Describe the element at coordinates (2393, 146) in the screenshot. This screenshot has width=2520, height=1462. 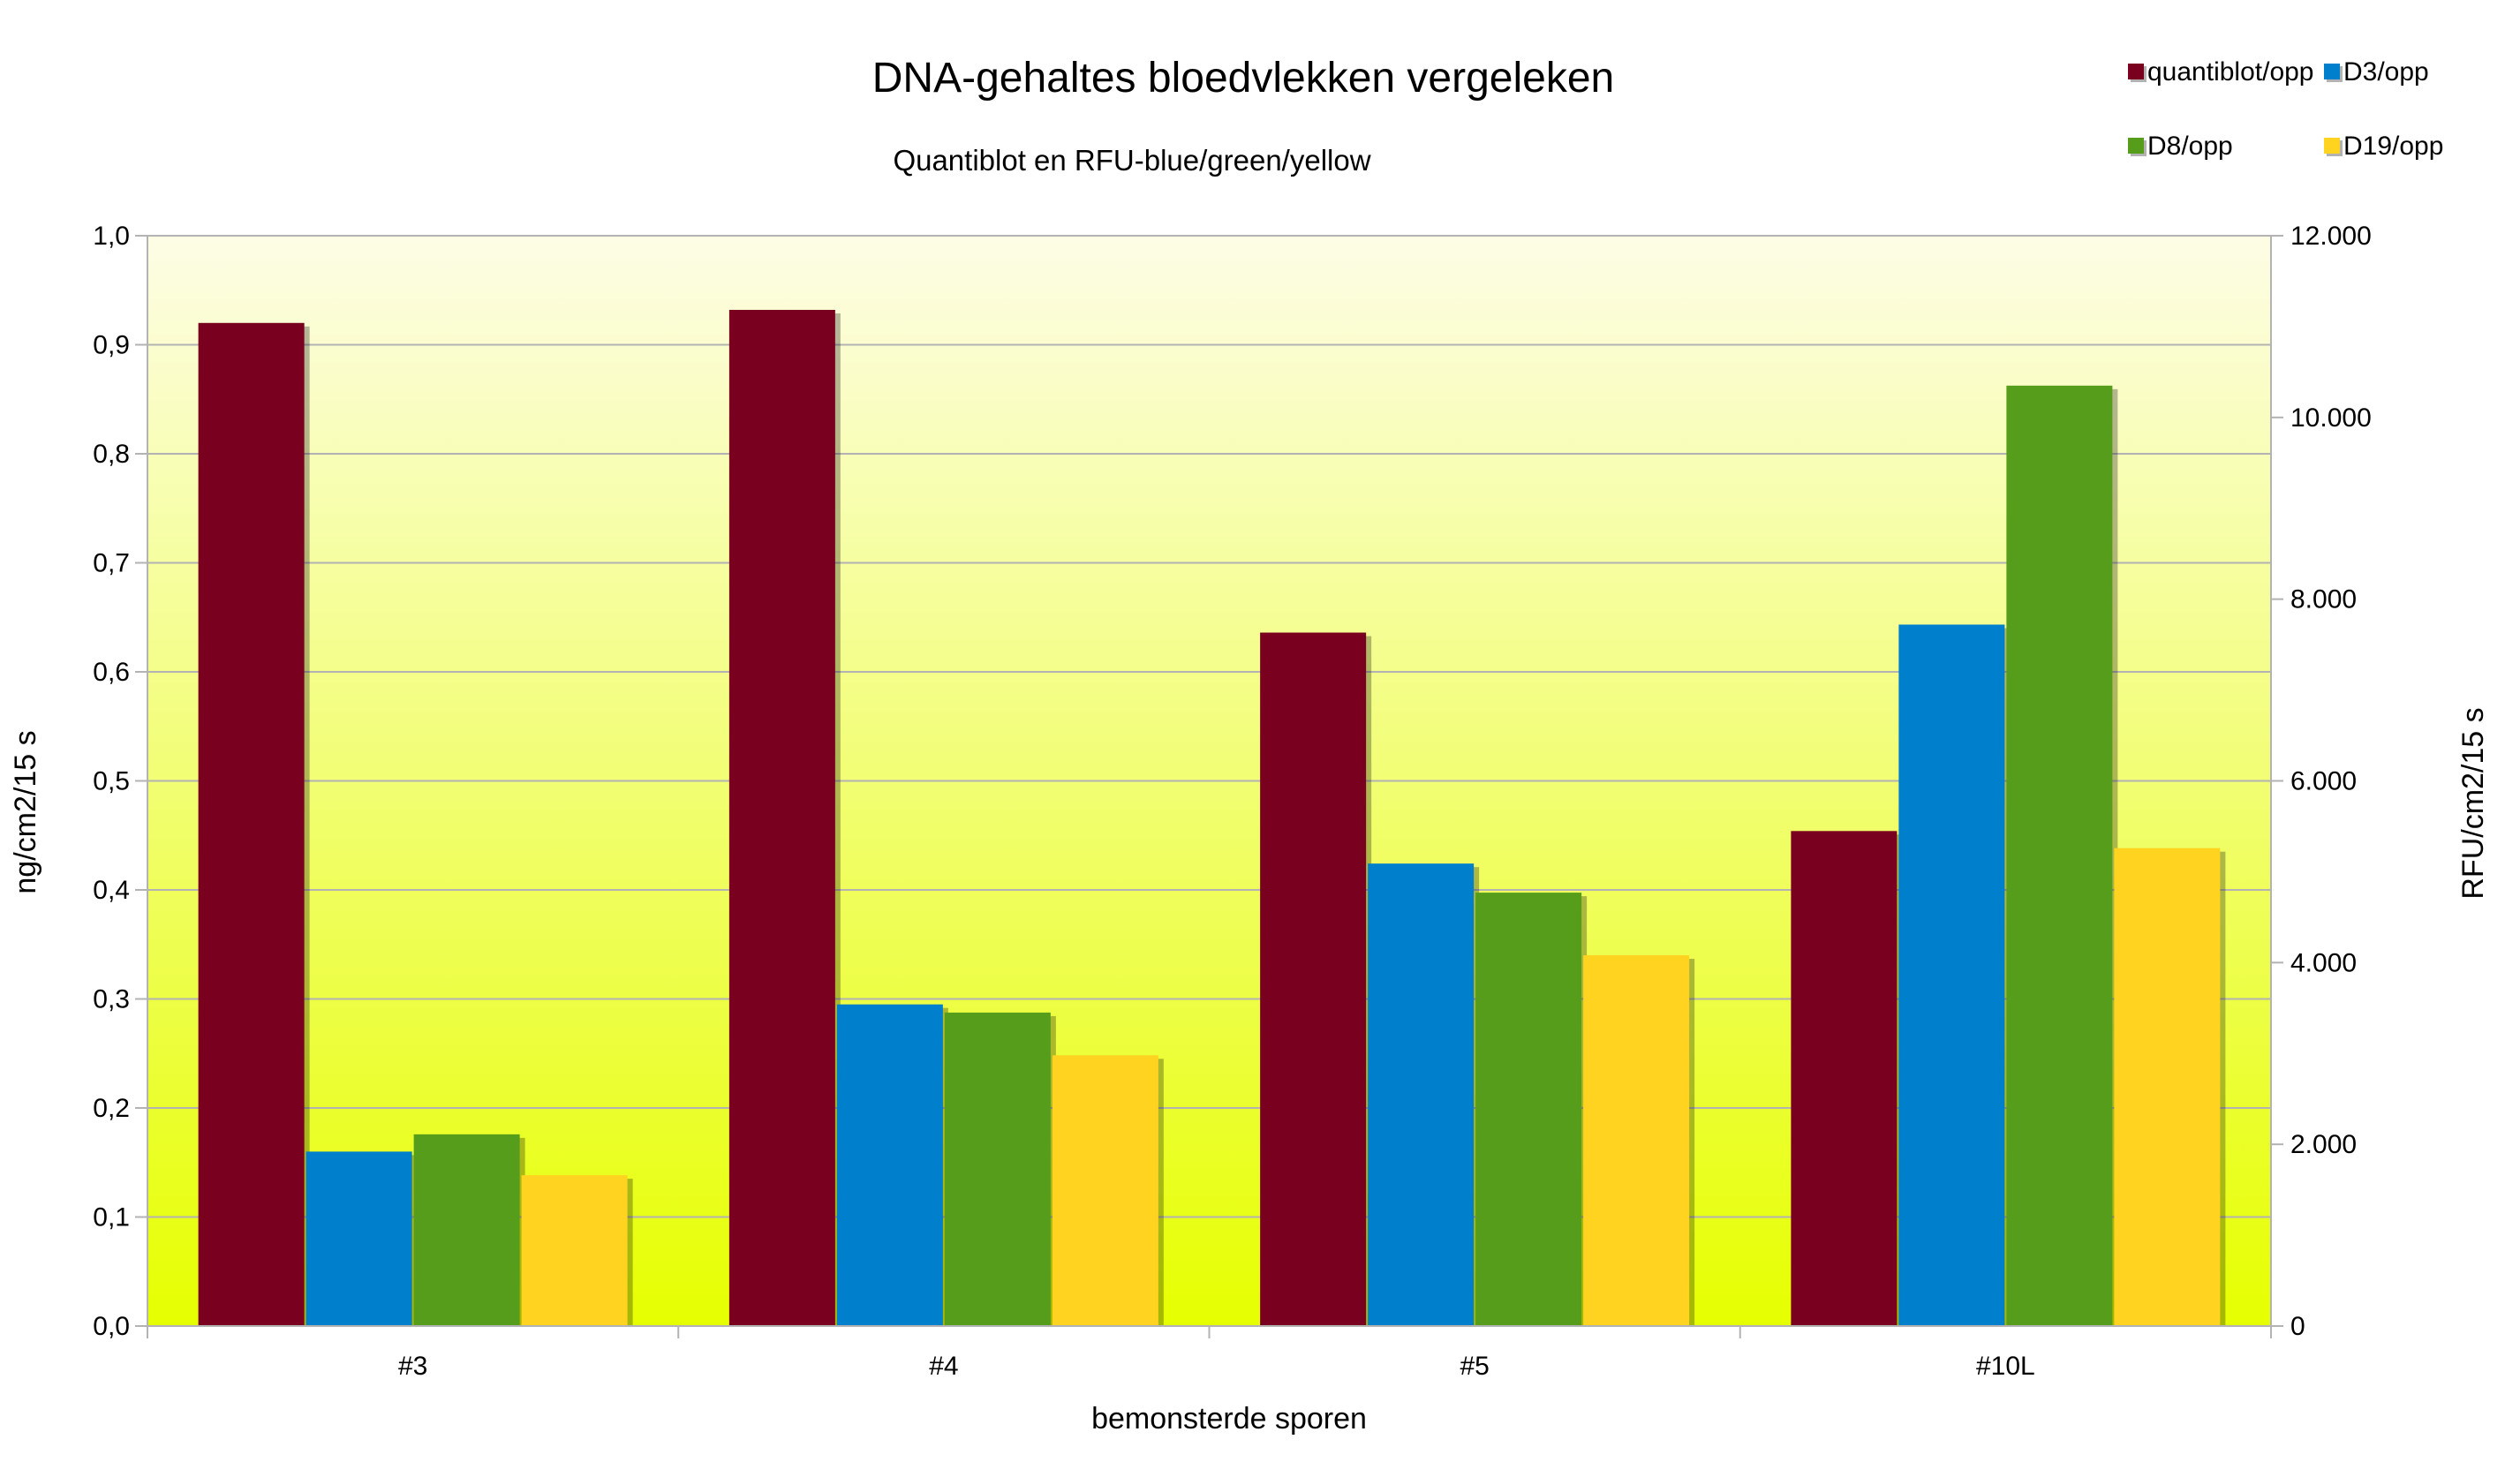
I see `legend-label: D19/opp` at that location.